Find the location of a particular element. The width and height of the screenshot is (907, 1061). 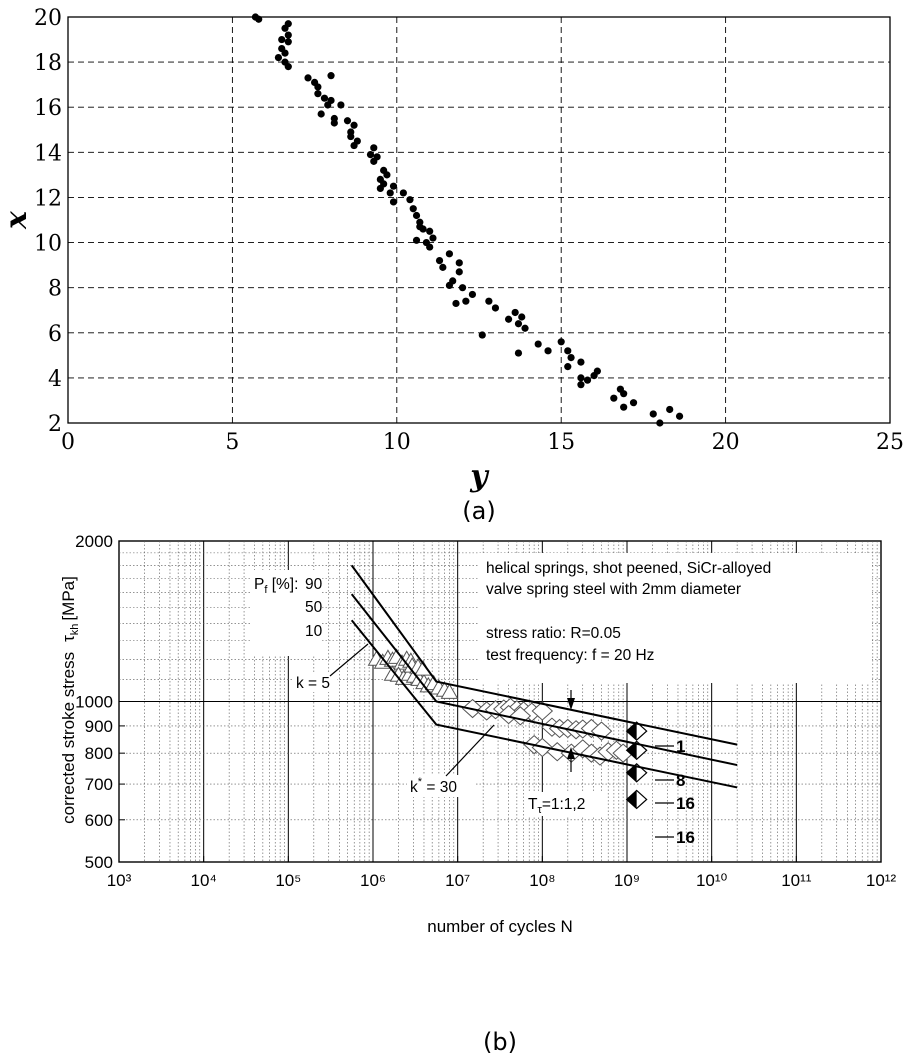

panel-b-diamond-marker is located at coordinates (542, 711).